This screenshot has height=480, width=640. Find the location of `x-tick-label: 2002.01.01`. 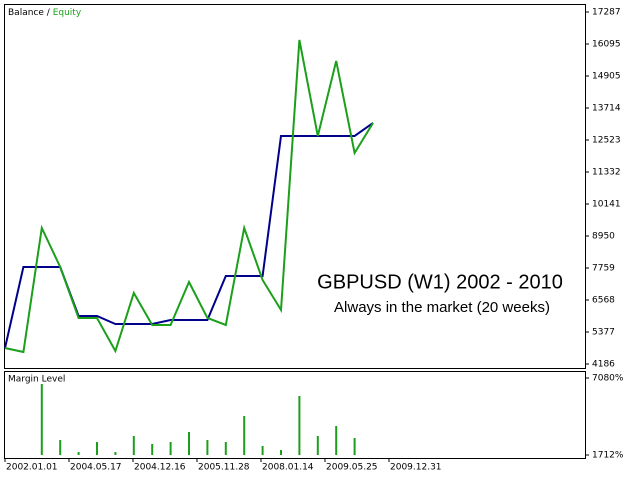

x-tick-label: 2002.01.01 is located at coordinates (32, 468).